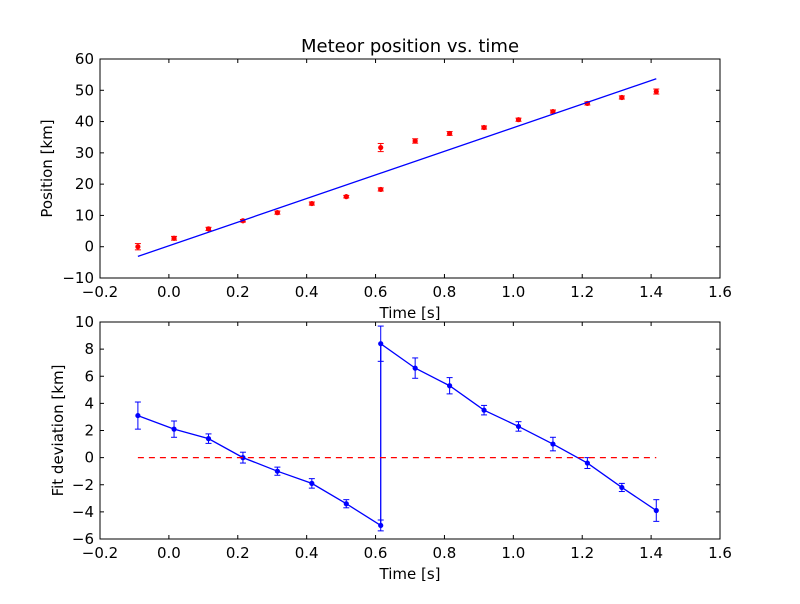 Image resolution: width=800 pixels, height=604 pixels. I want to click on y-tick-label: −4, so click(83, 512).